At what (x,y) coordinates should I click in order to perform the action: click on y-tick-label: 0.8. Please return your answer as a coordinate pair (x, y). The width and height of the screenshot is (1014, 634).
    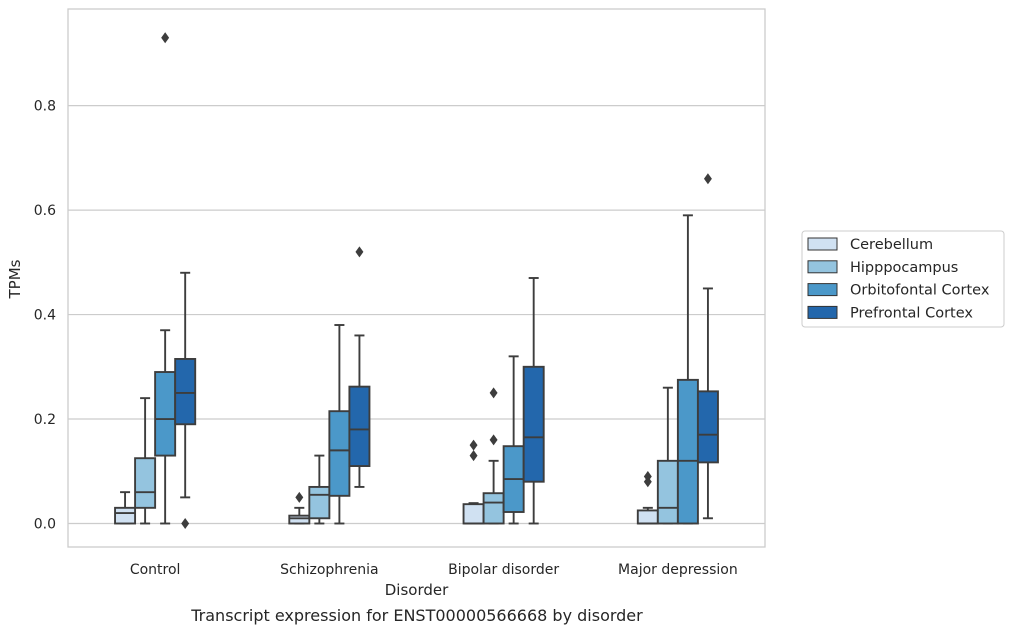
    Looking at the image, I should click on (45, 107).